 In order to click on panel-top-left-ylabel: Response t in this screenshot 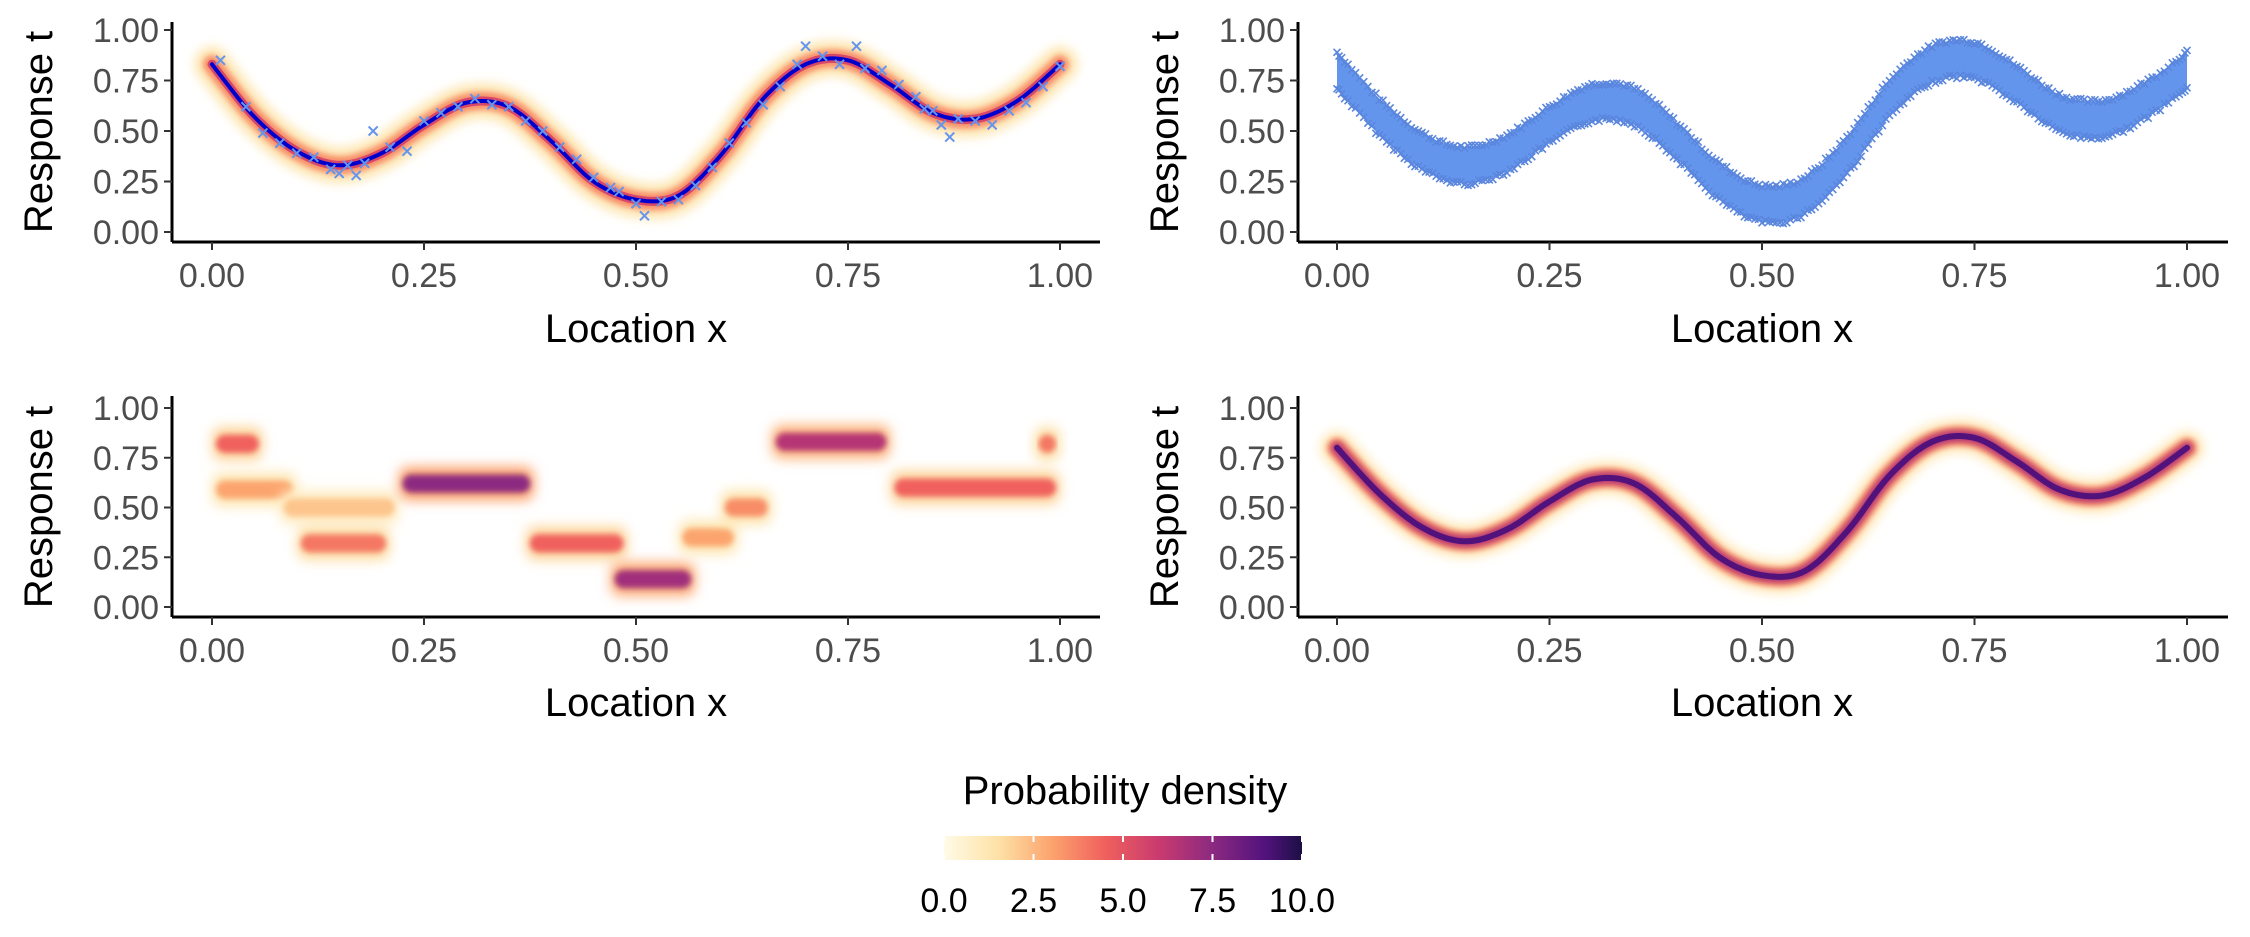, I will do `click(39, 132)`.